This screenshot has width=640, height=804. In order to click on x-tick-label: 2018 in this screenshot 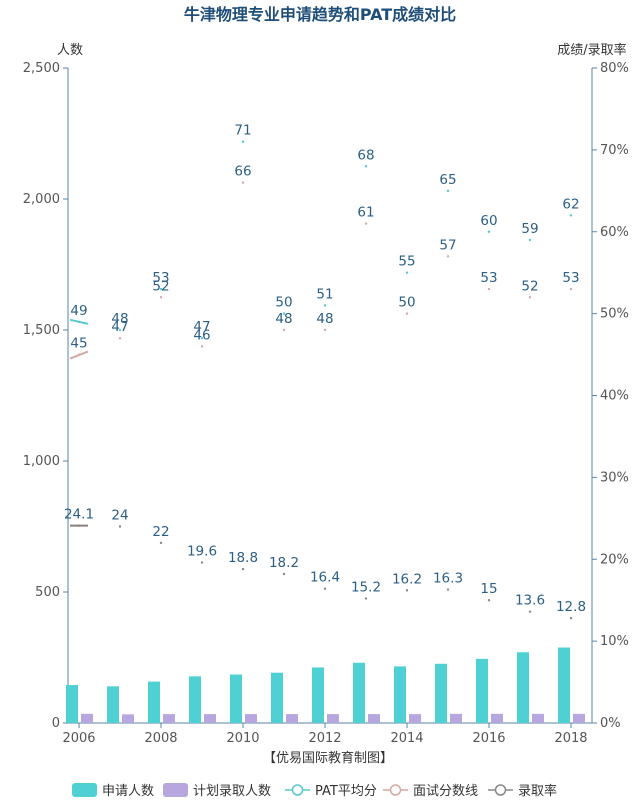, I will do `click(570, 738)`.